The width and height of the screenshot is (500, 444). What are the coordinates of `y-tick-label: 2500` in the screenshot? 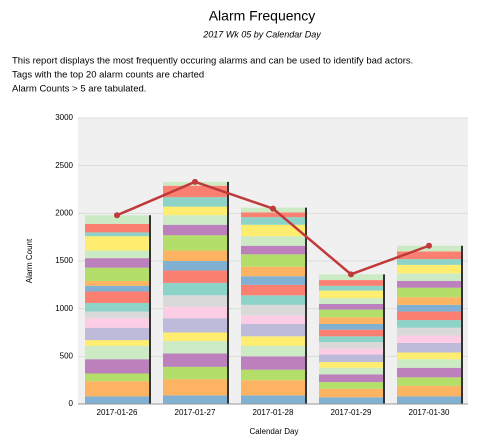 It's located at (64, 165).